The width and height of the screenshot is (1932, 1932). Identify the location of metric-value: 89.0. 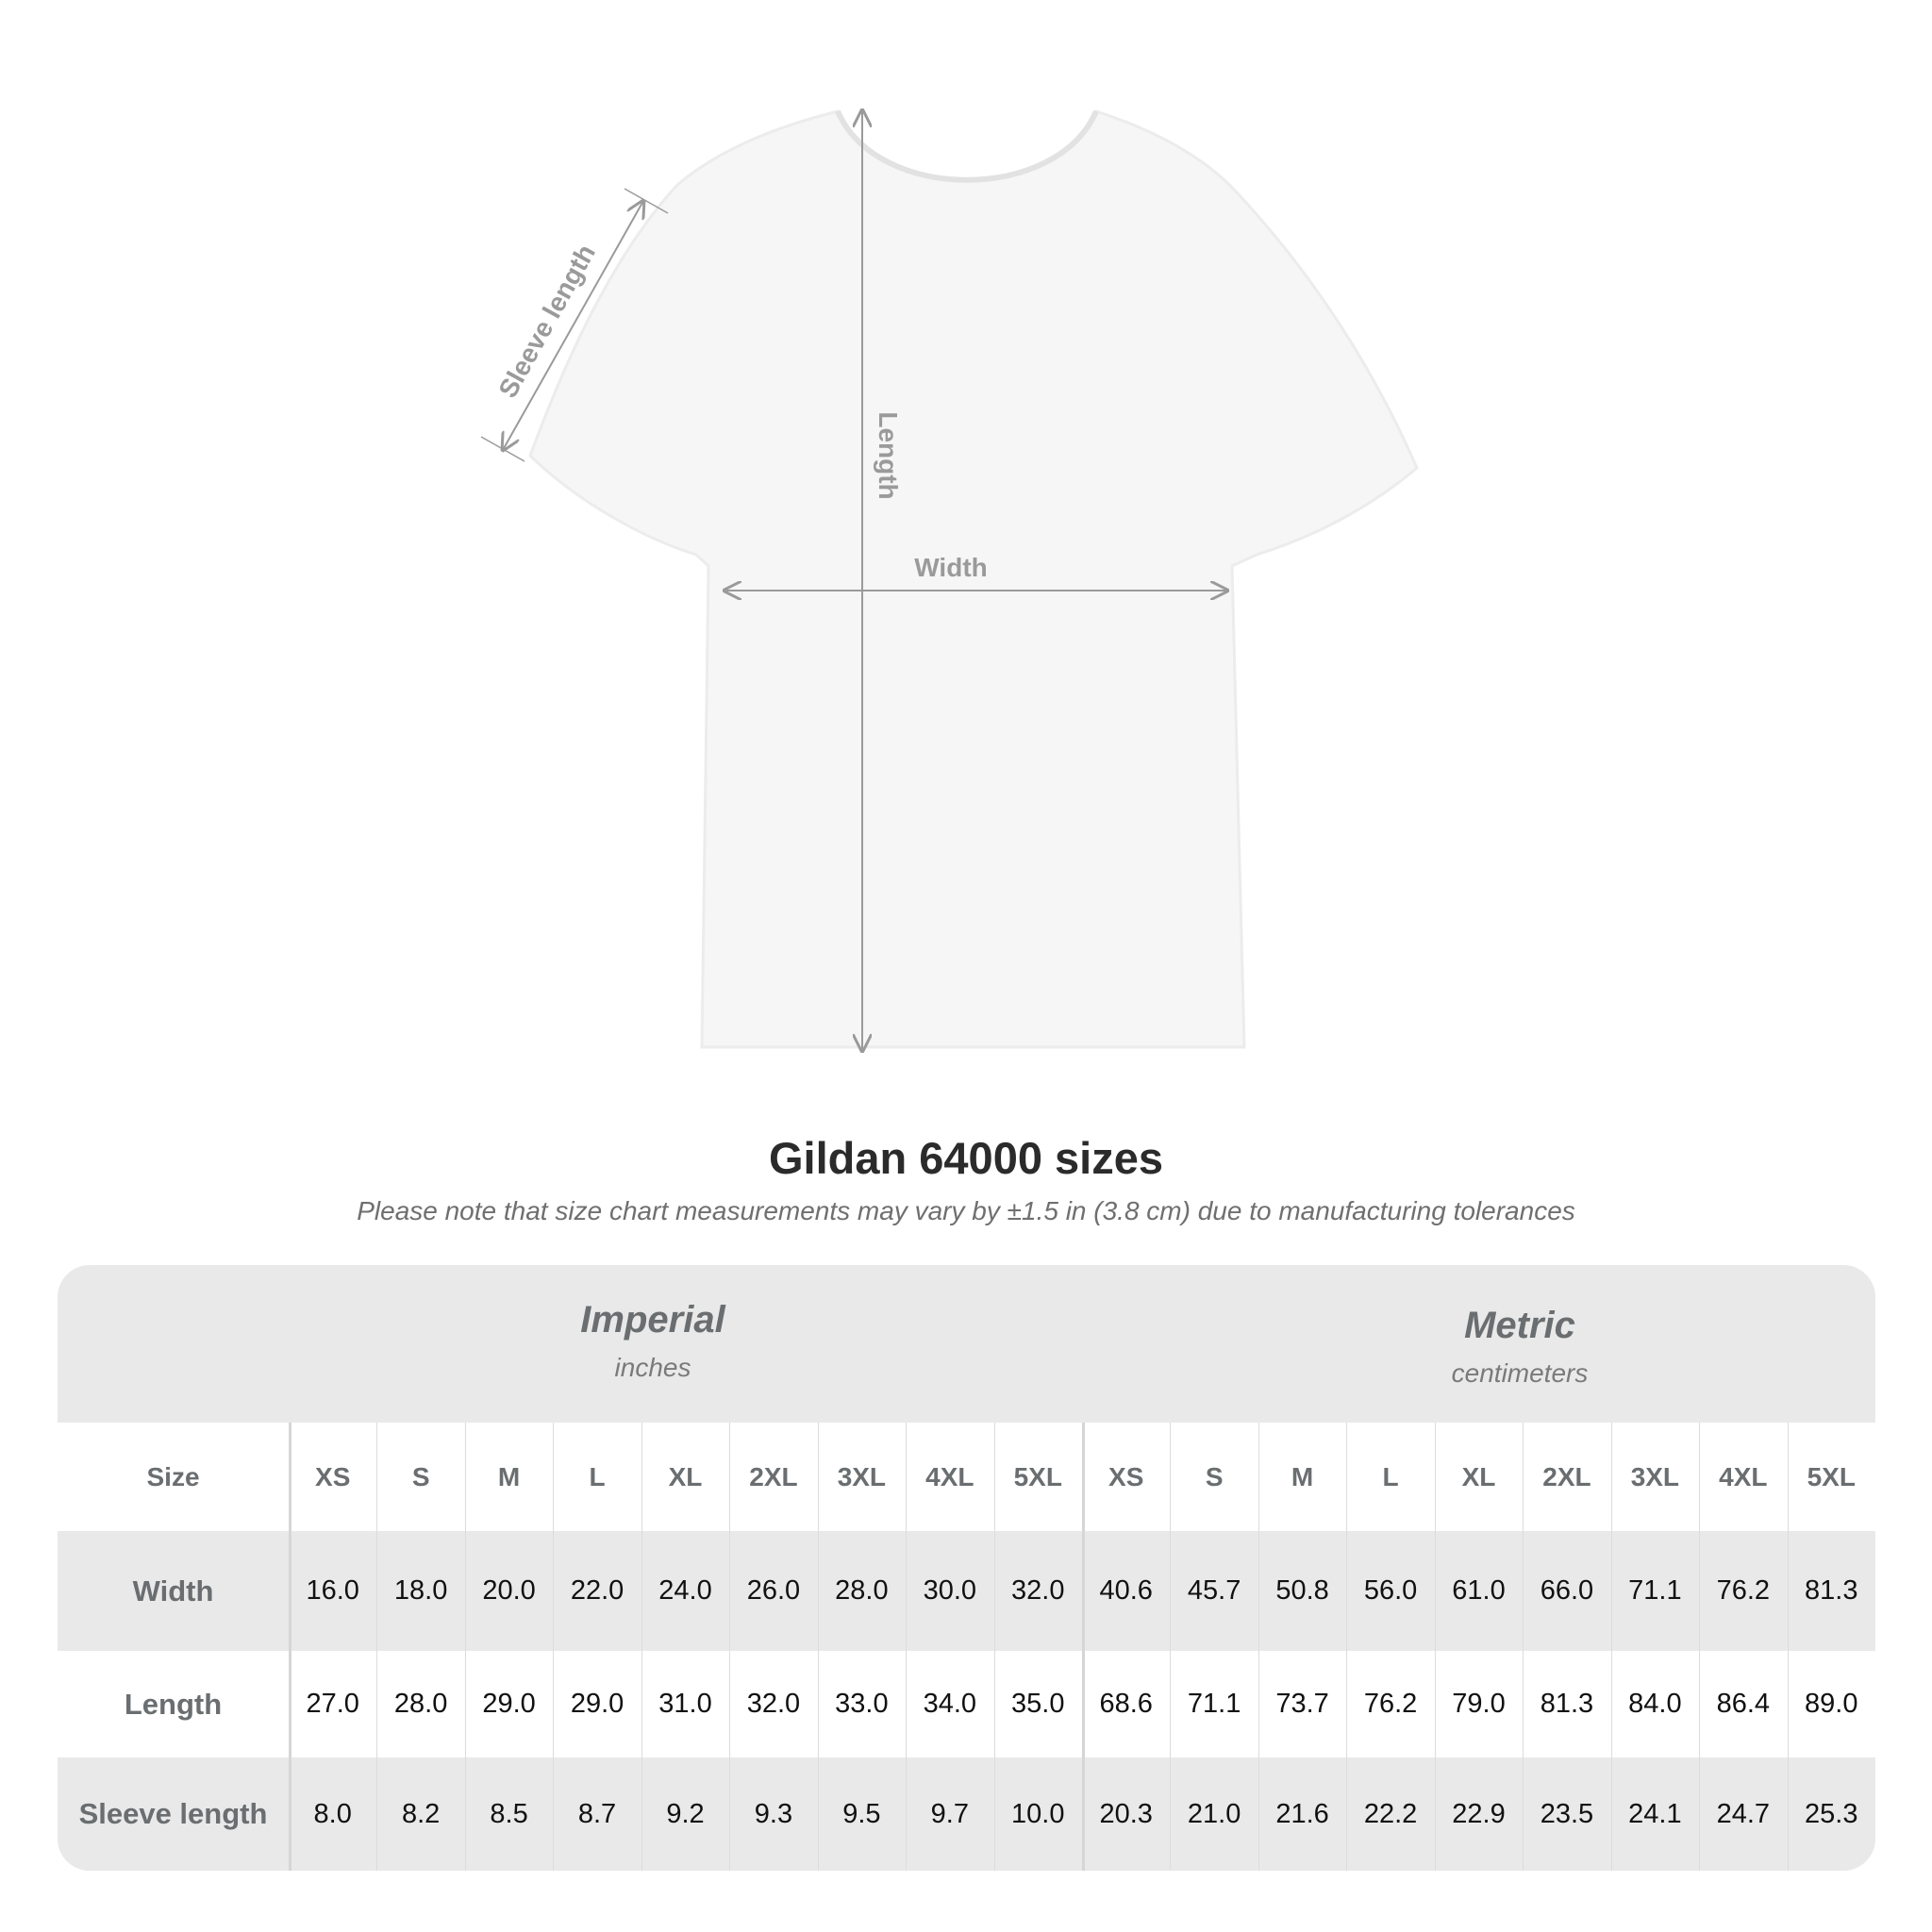
(1831, 1704).